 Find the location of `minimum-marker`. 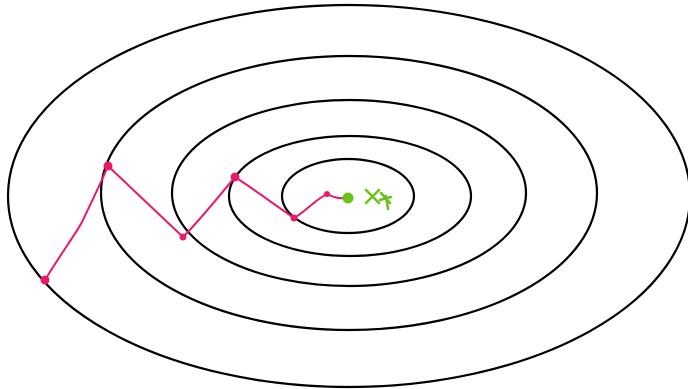

minimum-marker is located at coordinates (367, 199).